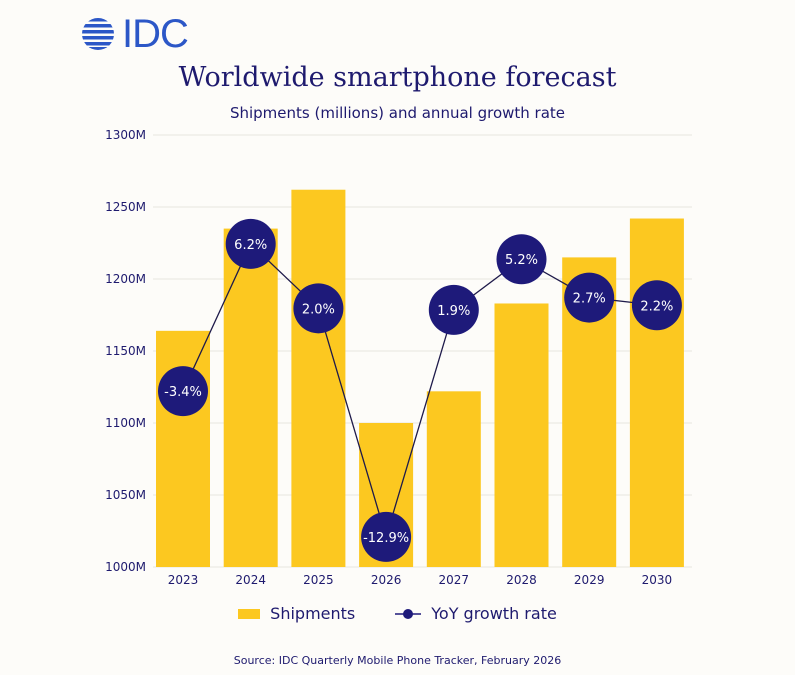 This screenshot has height=675, width=795. I want to click on growth-marker-2025, so click(318, 308).